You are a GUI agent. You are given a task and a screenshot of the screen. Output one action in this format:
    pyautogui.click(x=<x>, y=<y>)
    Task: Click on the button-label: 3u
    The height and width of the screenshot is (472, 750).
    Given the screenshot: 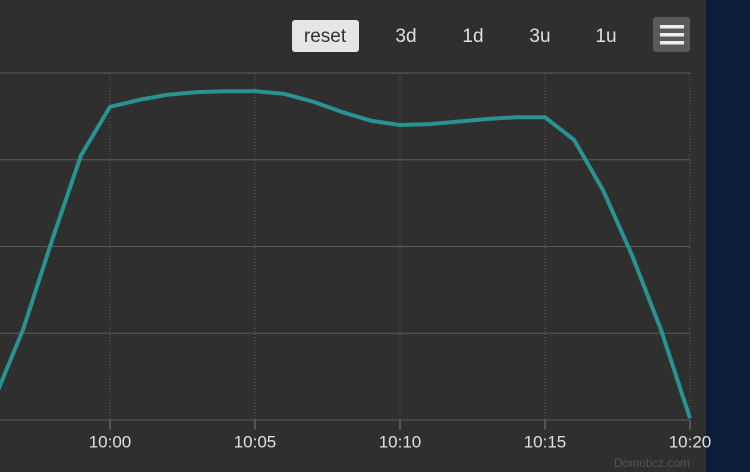 What is the action you would take?
    pyautogui.click(x=539, y=36)
    